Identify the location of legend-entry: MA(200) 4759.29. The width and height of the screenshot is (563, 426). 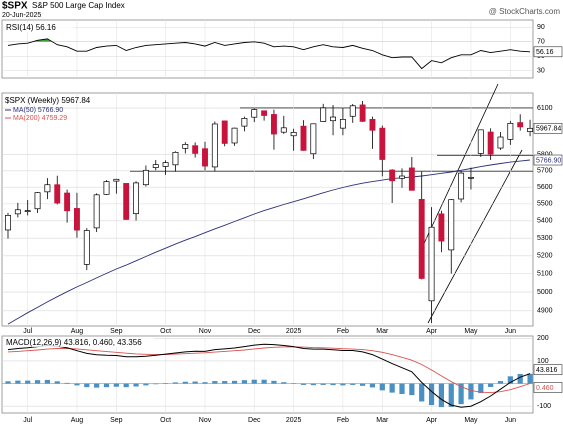
(40, 118).